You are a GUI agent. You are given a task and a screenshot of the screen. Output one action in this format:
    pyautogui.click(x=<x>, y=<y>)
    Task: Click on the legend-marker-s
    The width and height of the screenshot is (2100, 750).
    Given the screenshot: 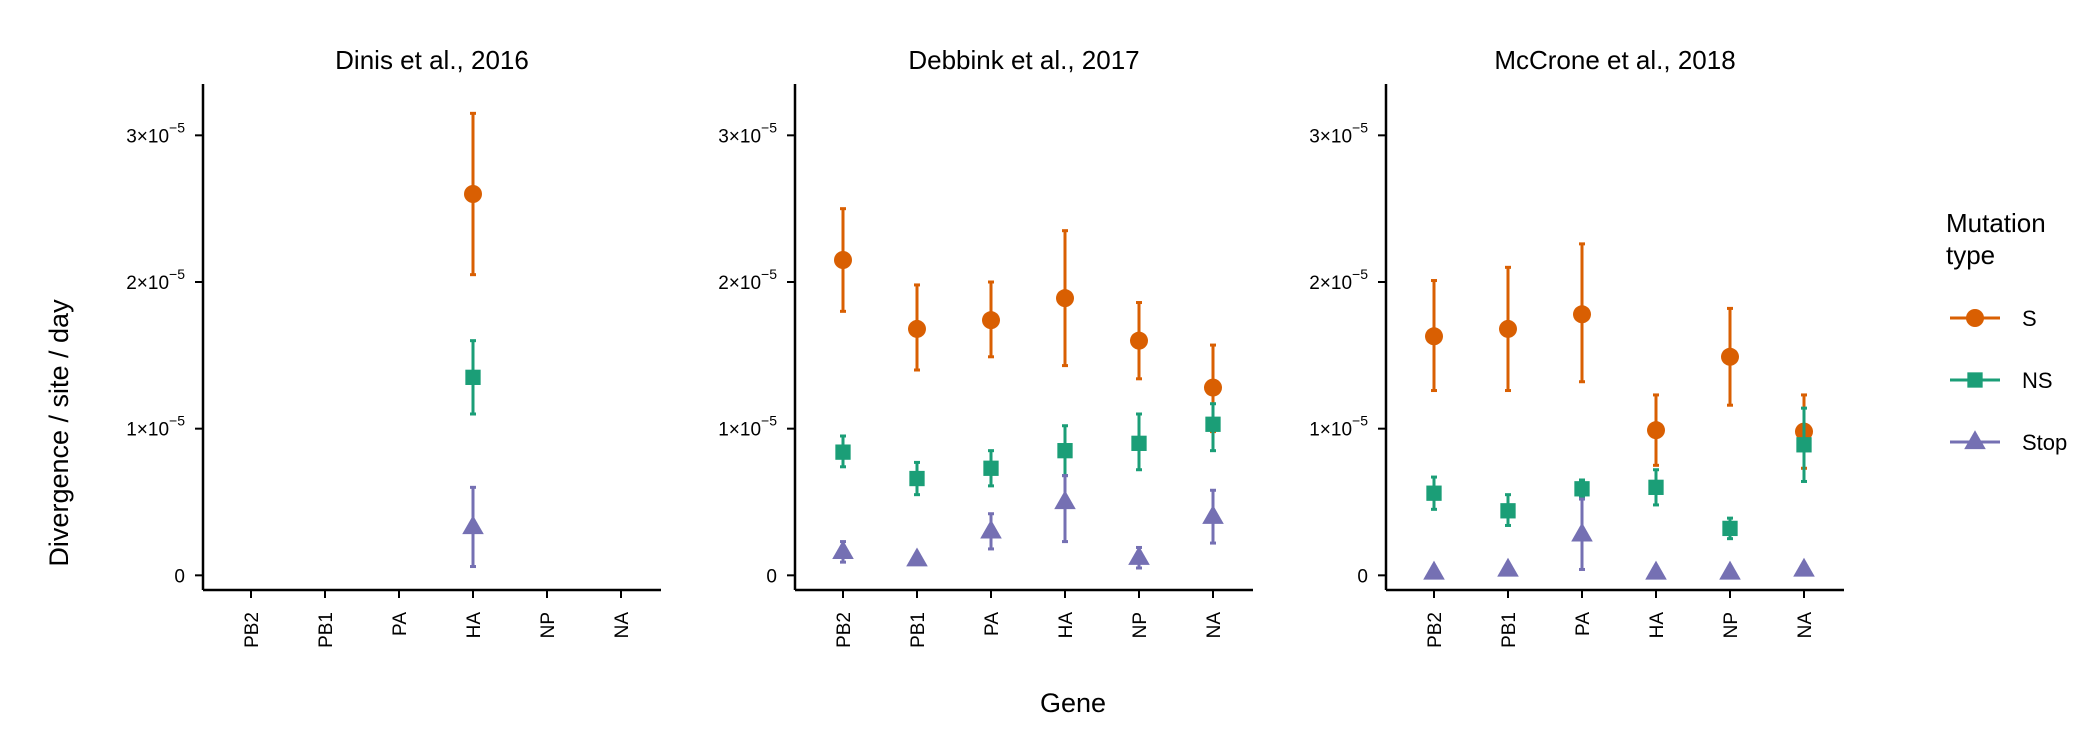 What is the action you would take?
    pyautogui.click(x=1975, y=318)
    